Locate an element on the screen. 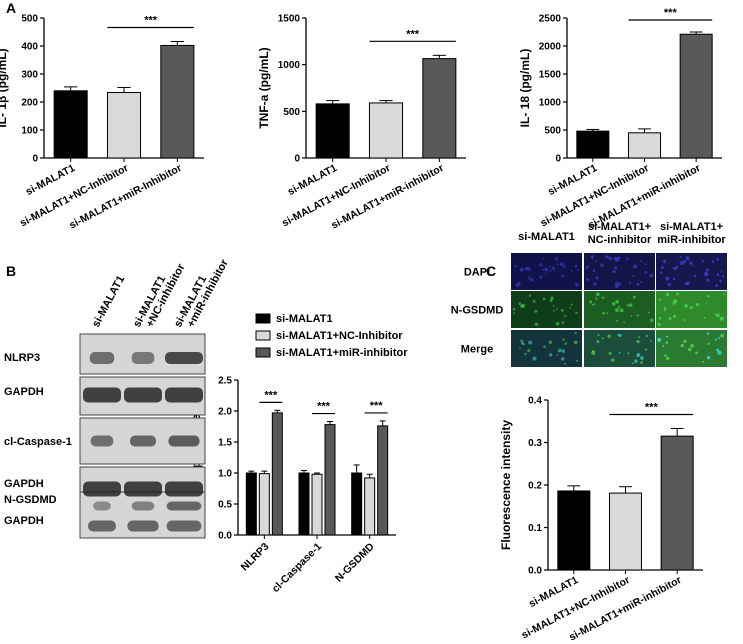 The height and width of the screenshot is (644, 743). y-tick-label: 0 is located at coordinates (297, 159).